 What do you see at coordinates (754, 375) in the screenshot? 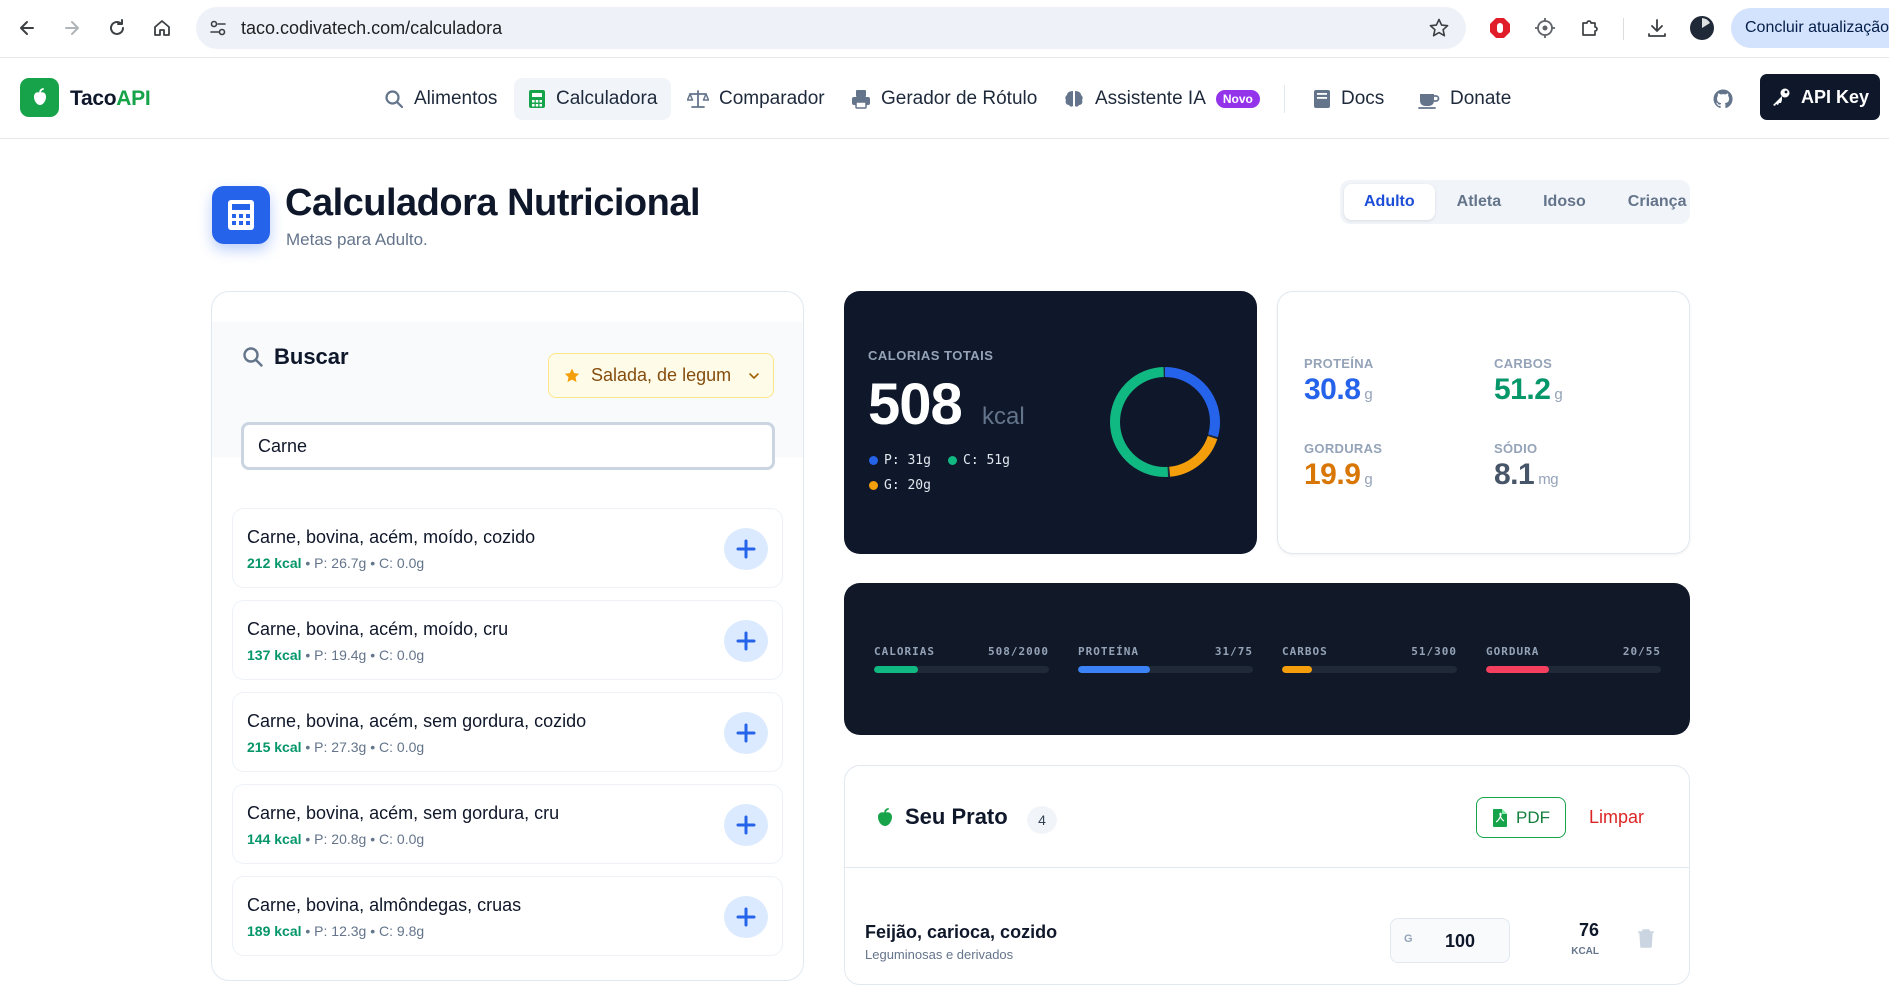
I see `chevron-down-icon` at bounding box center [754, 375].